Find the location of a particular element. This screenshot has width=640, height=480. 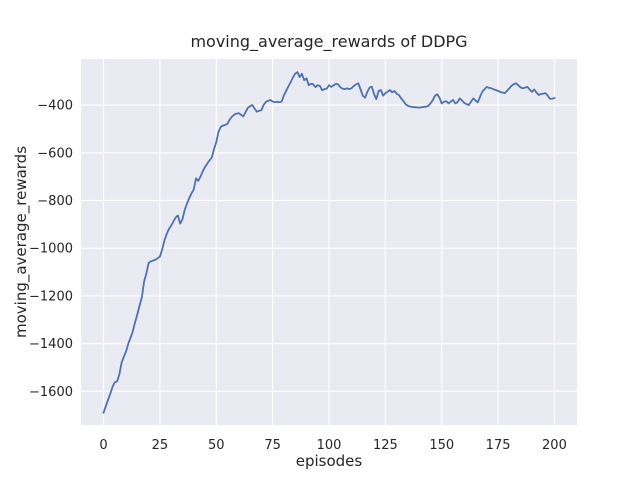

x-tick-labels: 0 25 50 75 100 125 150 175 200 is located at coordinates (332, 445).